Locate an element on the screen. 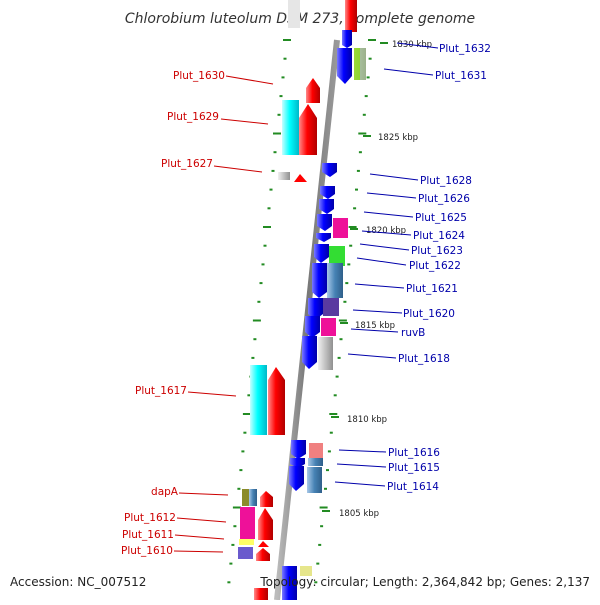  gene-plut1617-block is located at coordinates (258, 400).